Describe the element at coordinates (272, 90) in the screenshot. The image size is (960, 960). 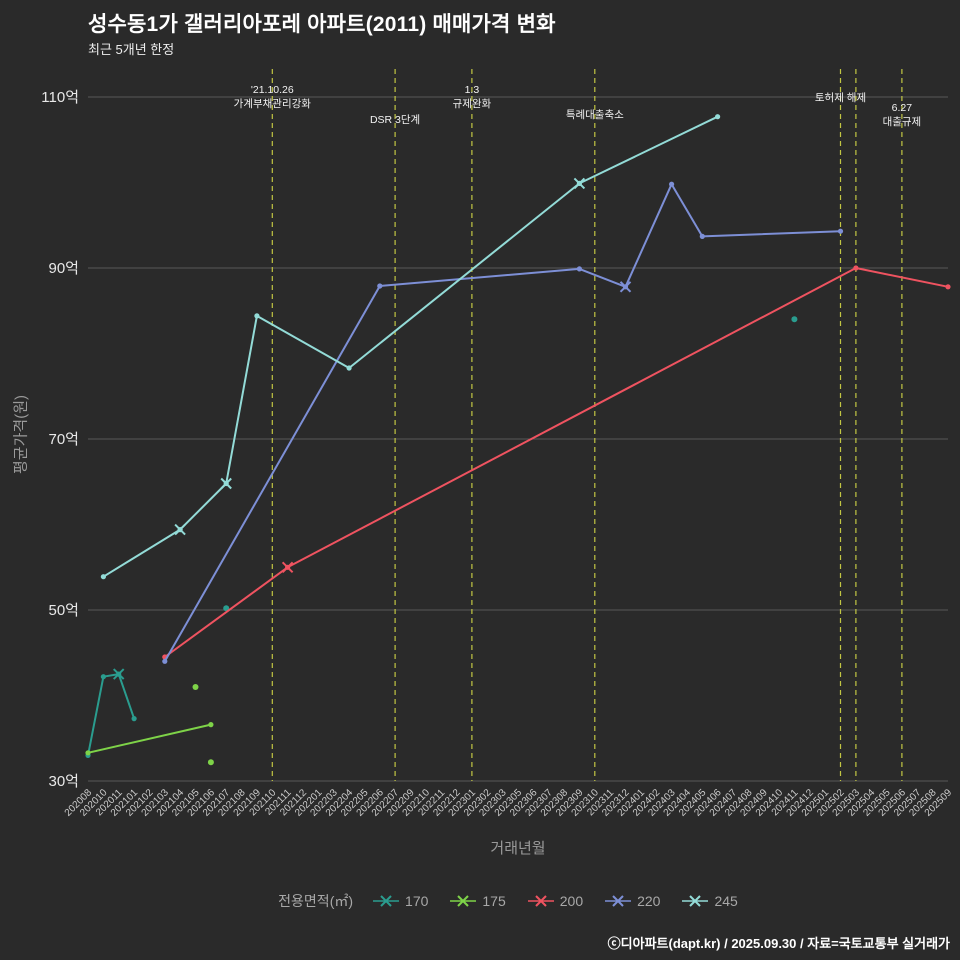
I see `policy-event-label: '21.10.26` at that location.